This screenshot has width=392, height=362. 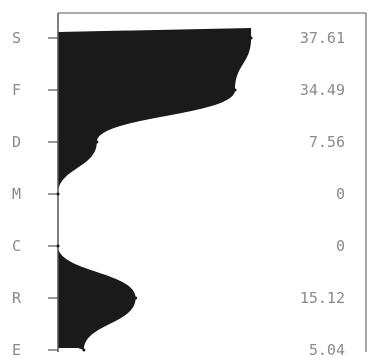 What do you see at coordinates (340, 246) in the screenshot?
I see `data-label-c: 0` at bounding box center [340, 246].